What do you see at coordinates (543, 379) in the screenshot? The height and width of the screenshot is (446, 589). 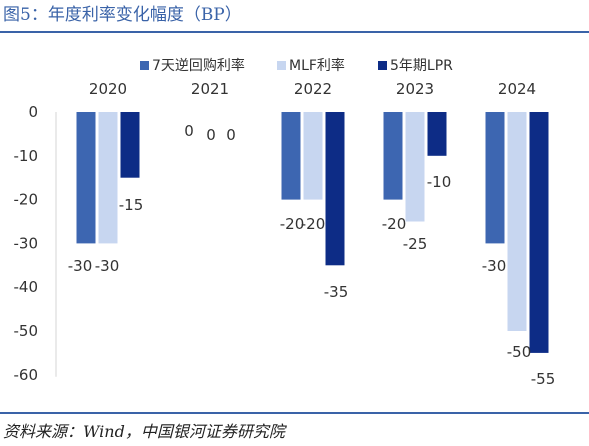 I see `data-label: -55` at bounding box center [543, 379].